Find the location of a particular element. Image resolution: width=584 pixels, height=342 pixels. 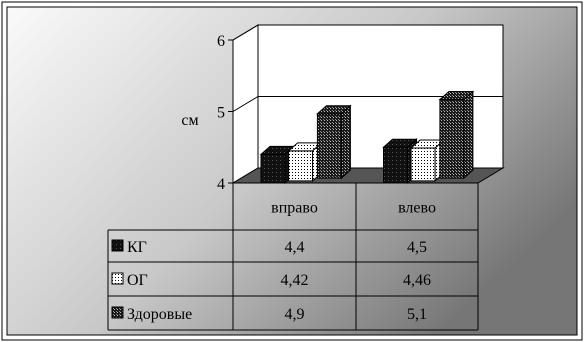

y-axis: см 4 5 6 is located at coordinates (207, 113).